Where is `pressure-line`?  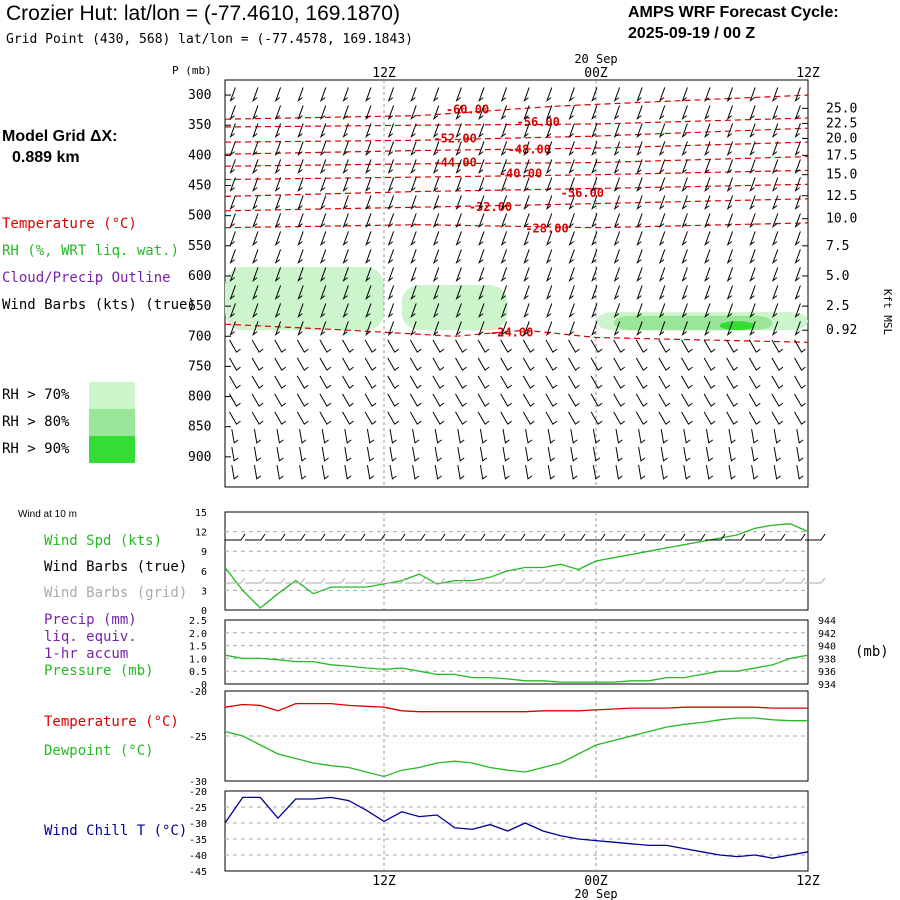
pressure-line is located at coordinates (516, 668).